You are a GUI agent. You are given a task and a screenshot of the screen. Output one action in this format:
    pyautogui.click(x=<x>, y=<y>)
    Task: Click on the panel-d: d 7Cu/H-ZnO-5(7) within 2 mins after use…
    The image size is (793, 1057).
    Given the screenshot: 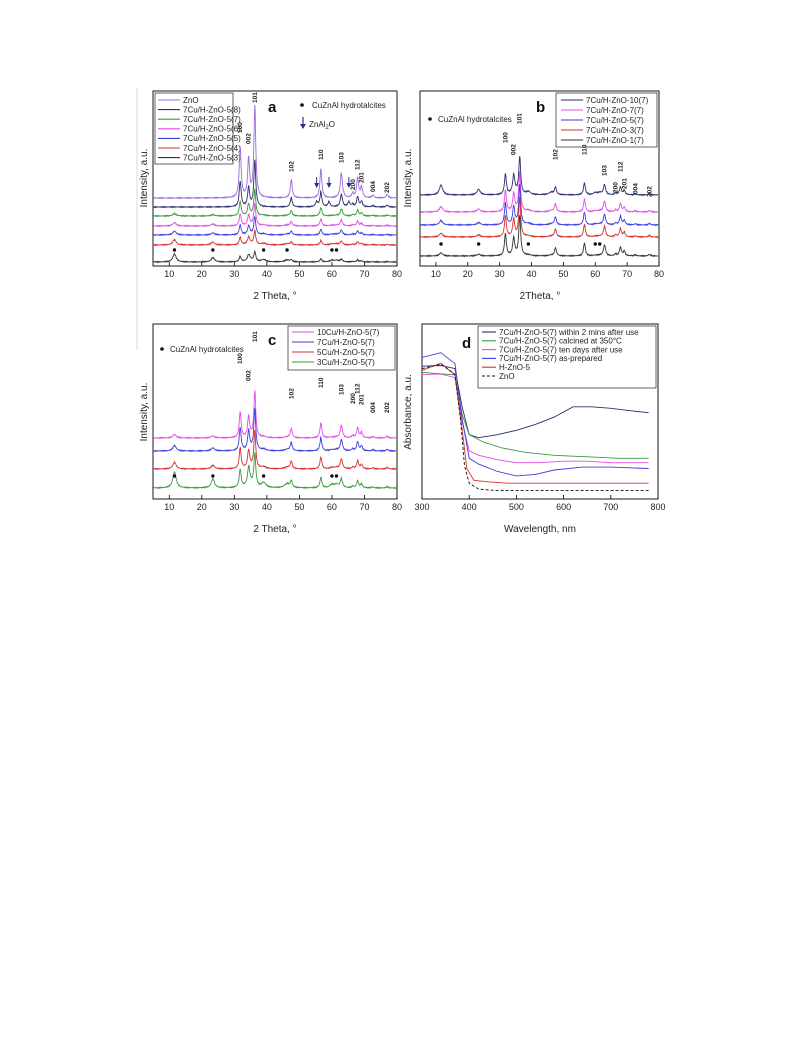 What is the action you would take?
    pyautogui.click(x=534, y=429)
    